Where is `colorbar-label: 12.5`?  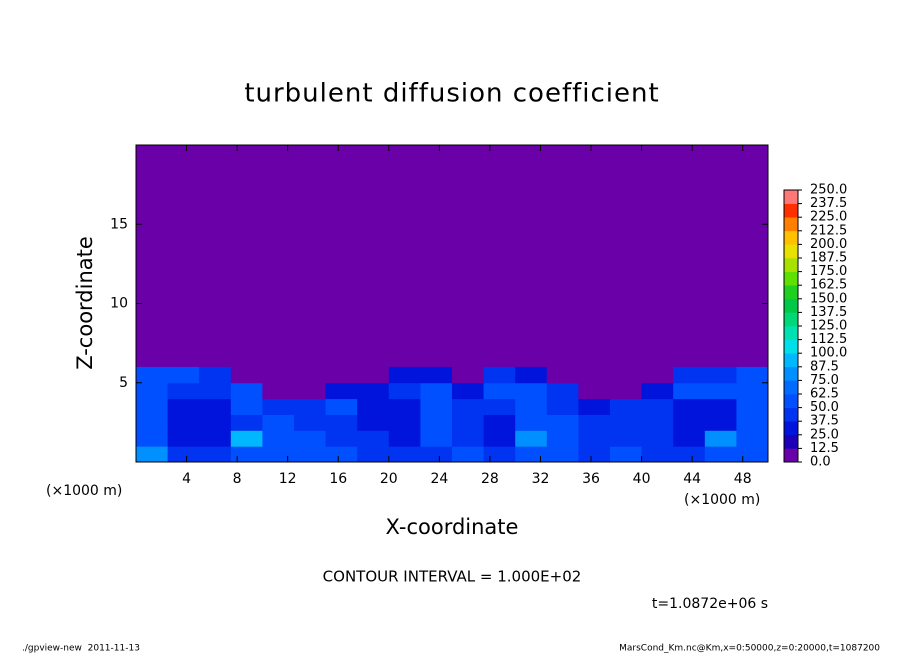
colorbar-label: 12.5 is located at coordinates (824, 448).